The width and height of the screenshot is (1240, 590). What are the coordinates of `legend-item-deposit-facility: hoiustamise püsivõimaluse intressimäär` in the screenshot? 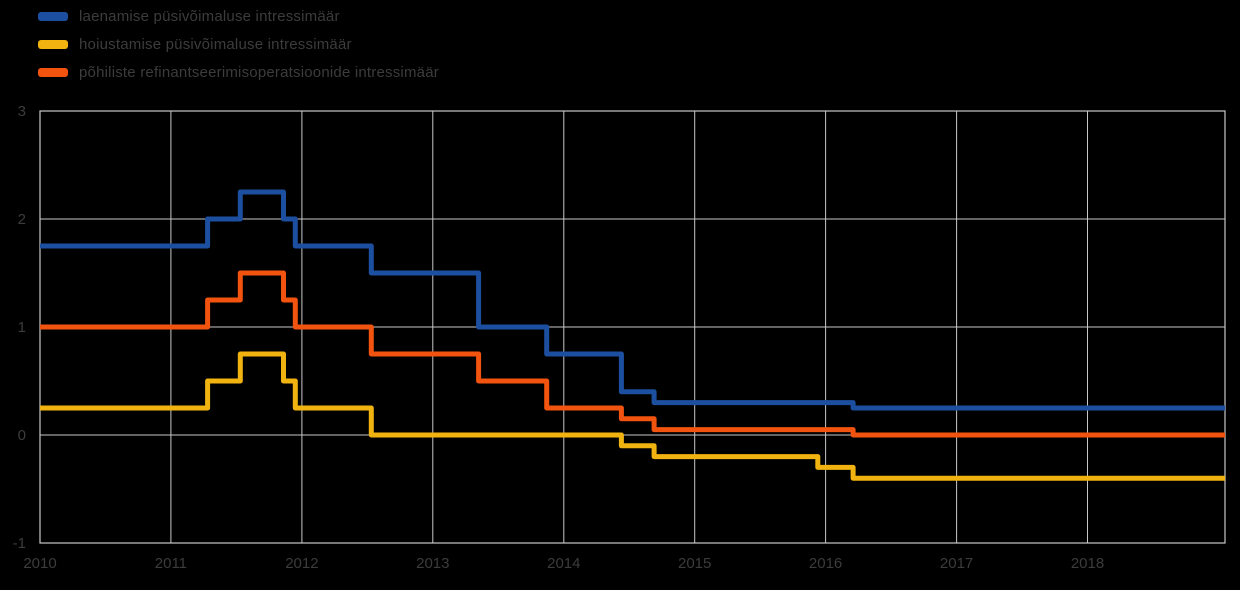 It's located at (238, 44).